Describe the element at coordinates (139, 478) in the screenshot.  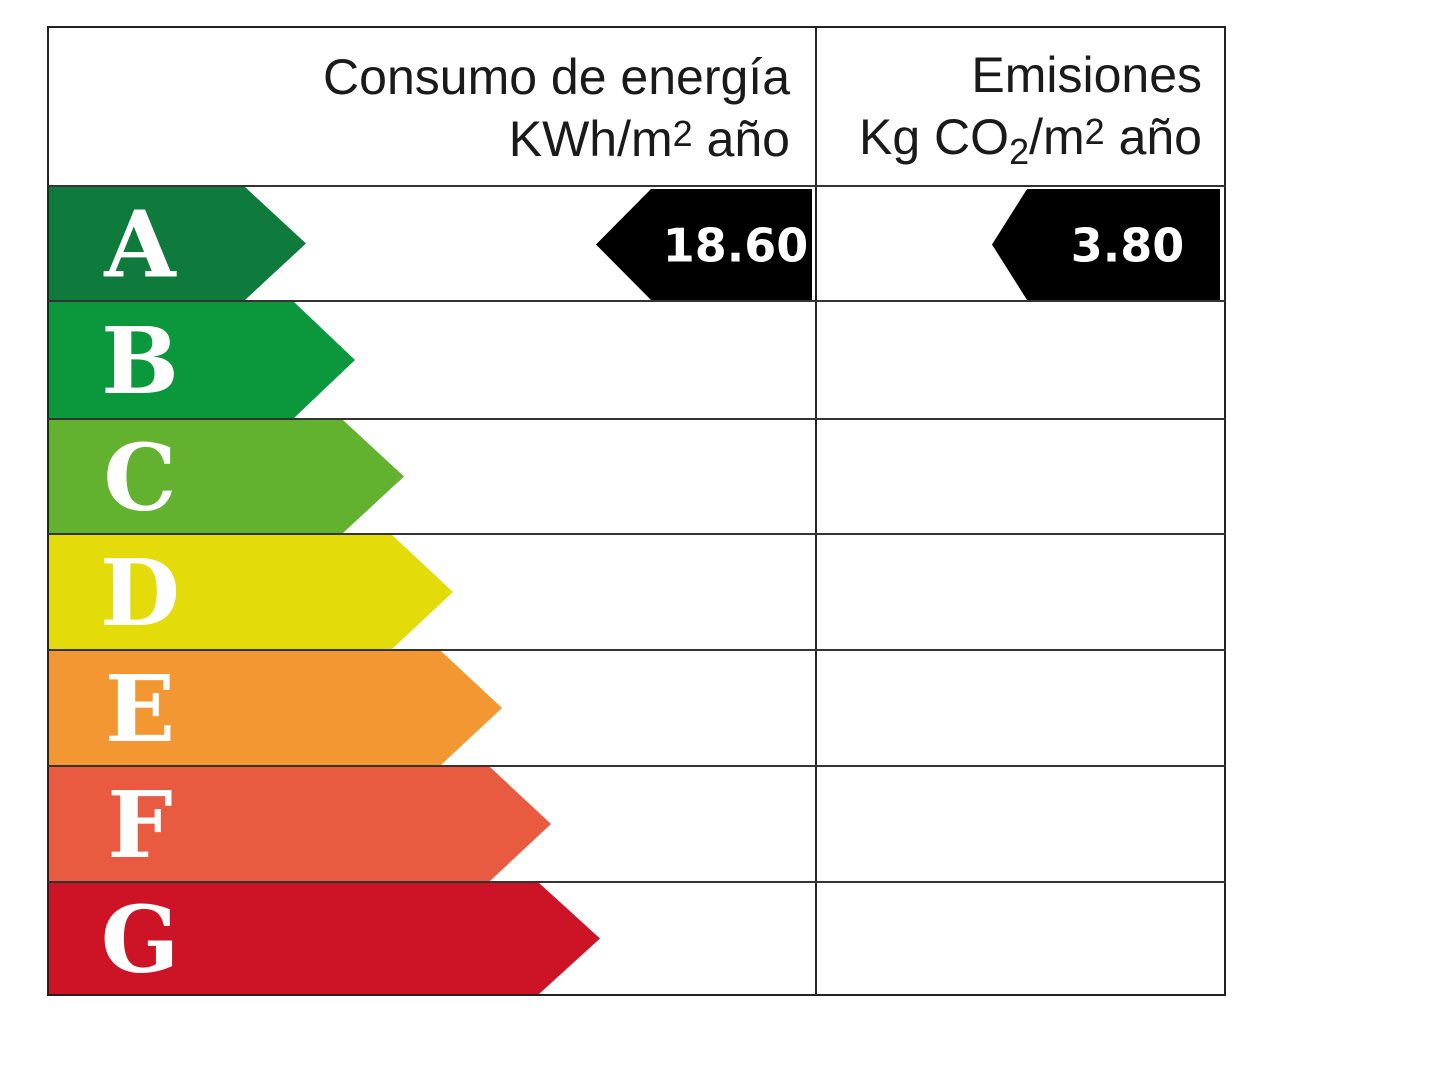
I see `class-letter: C` at that location.